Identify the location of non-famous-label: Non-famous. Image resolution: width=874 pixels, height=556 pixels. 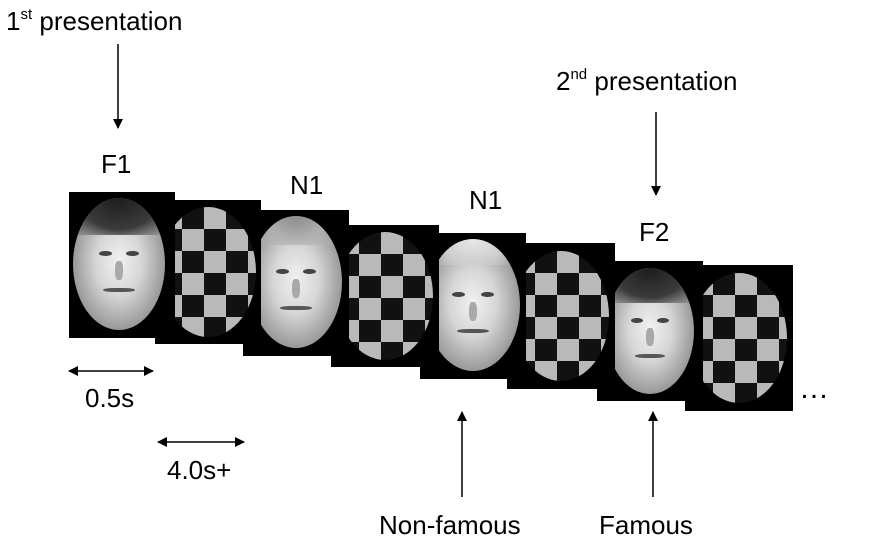
(450, 525).